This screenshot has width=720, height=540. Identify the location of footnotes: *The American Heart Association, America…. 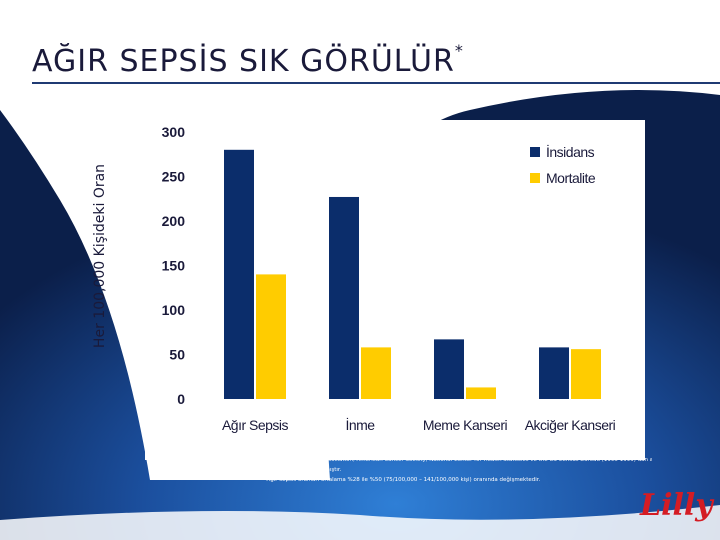
(457, 470).